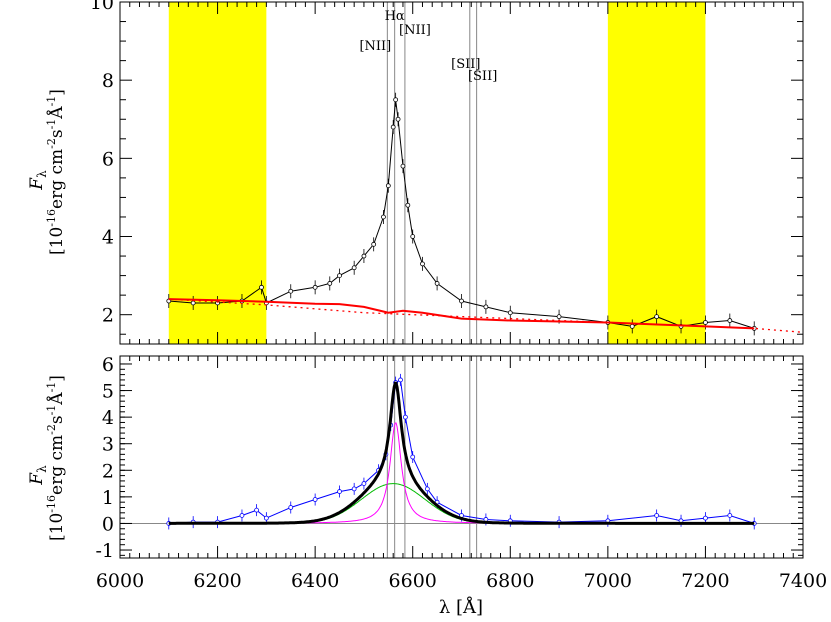 The width and height of the screenshot is (831, 622). Describe the element at coordinates (465, 64) in the screenshot. I see `line-label-3: [SII]` at that location.